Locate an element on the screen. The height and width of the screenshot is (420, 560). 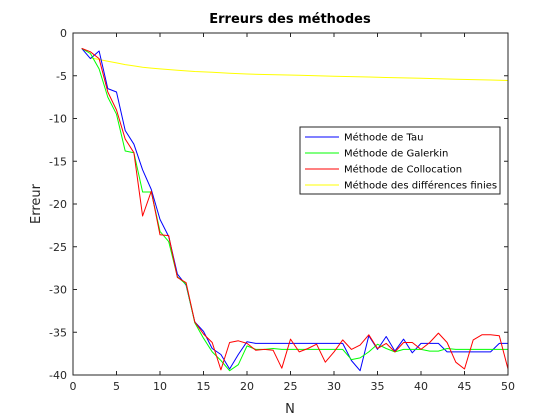
y-tick-label: -40 is located at coordinates (58, 375).